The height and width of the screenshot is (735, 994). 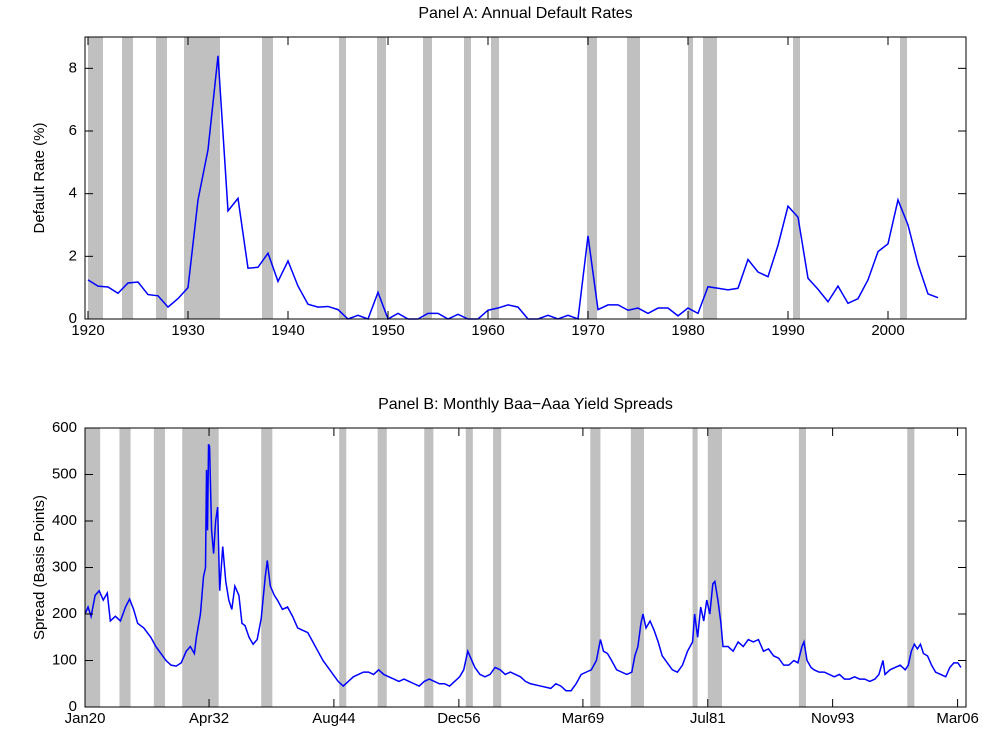 I want to click on x-tick-label: 1960, so click(x=487, y=330).